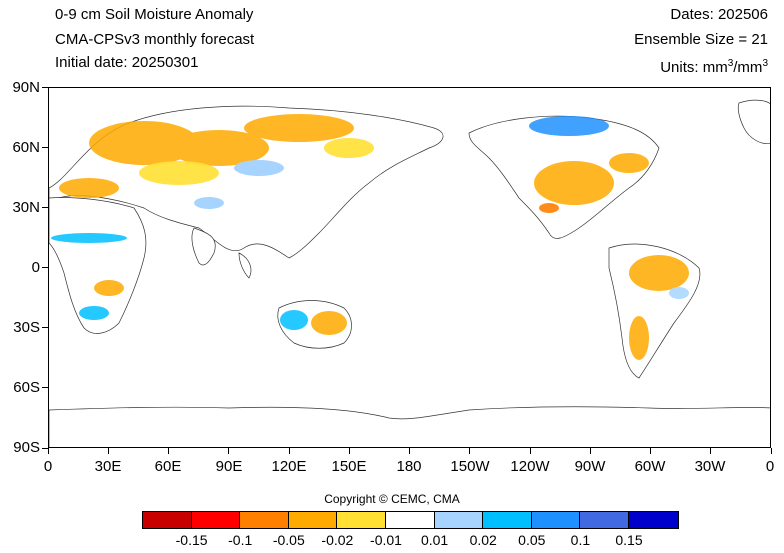 The image size is (784, 553). I want to click on mexico-strong-dry, so click(549, 208).